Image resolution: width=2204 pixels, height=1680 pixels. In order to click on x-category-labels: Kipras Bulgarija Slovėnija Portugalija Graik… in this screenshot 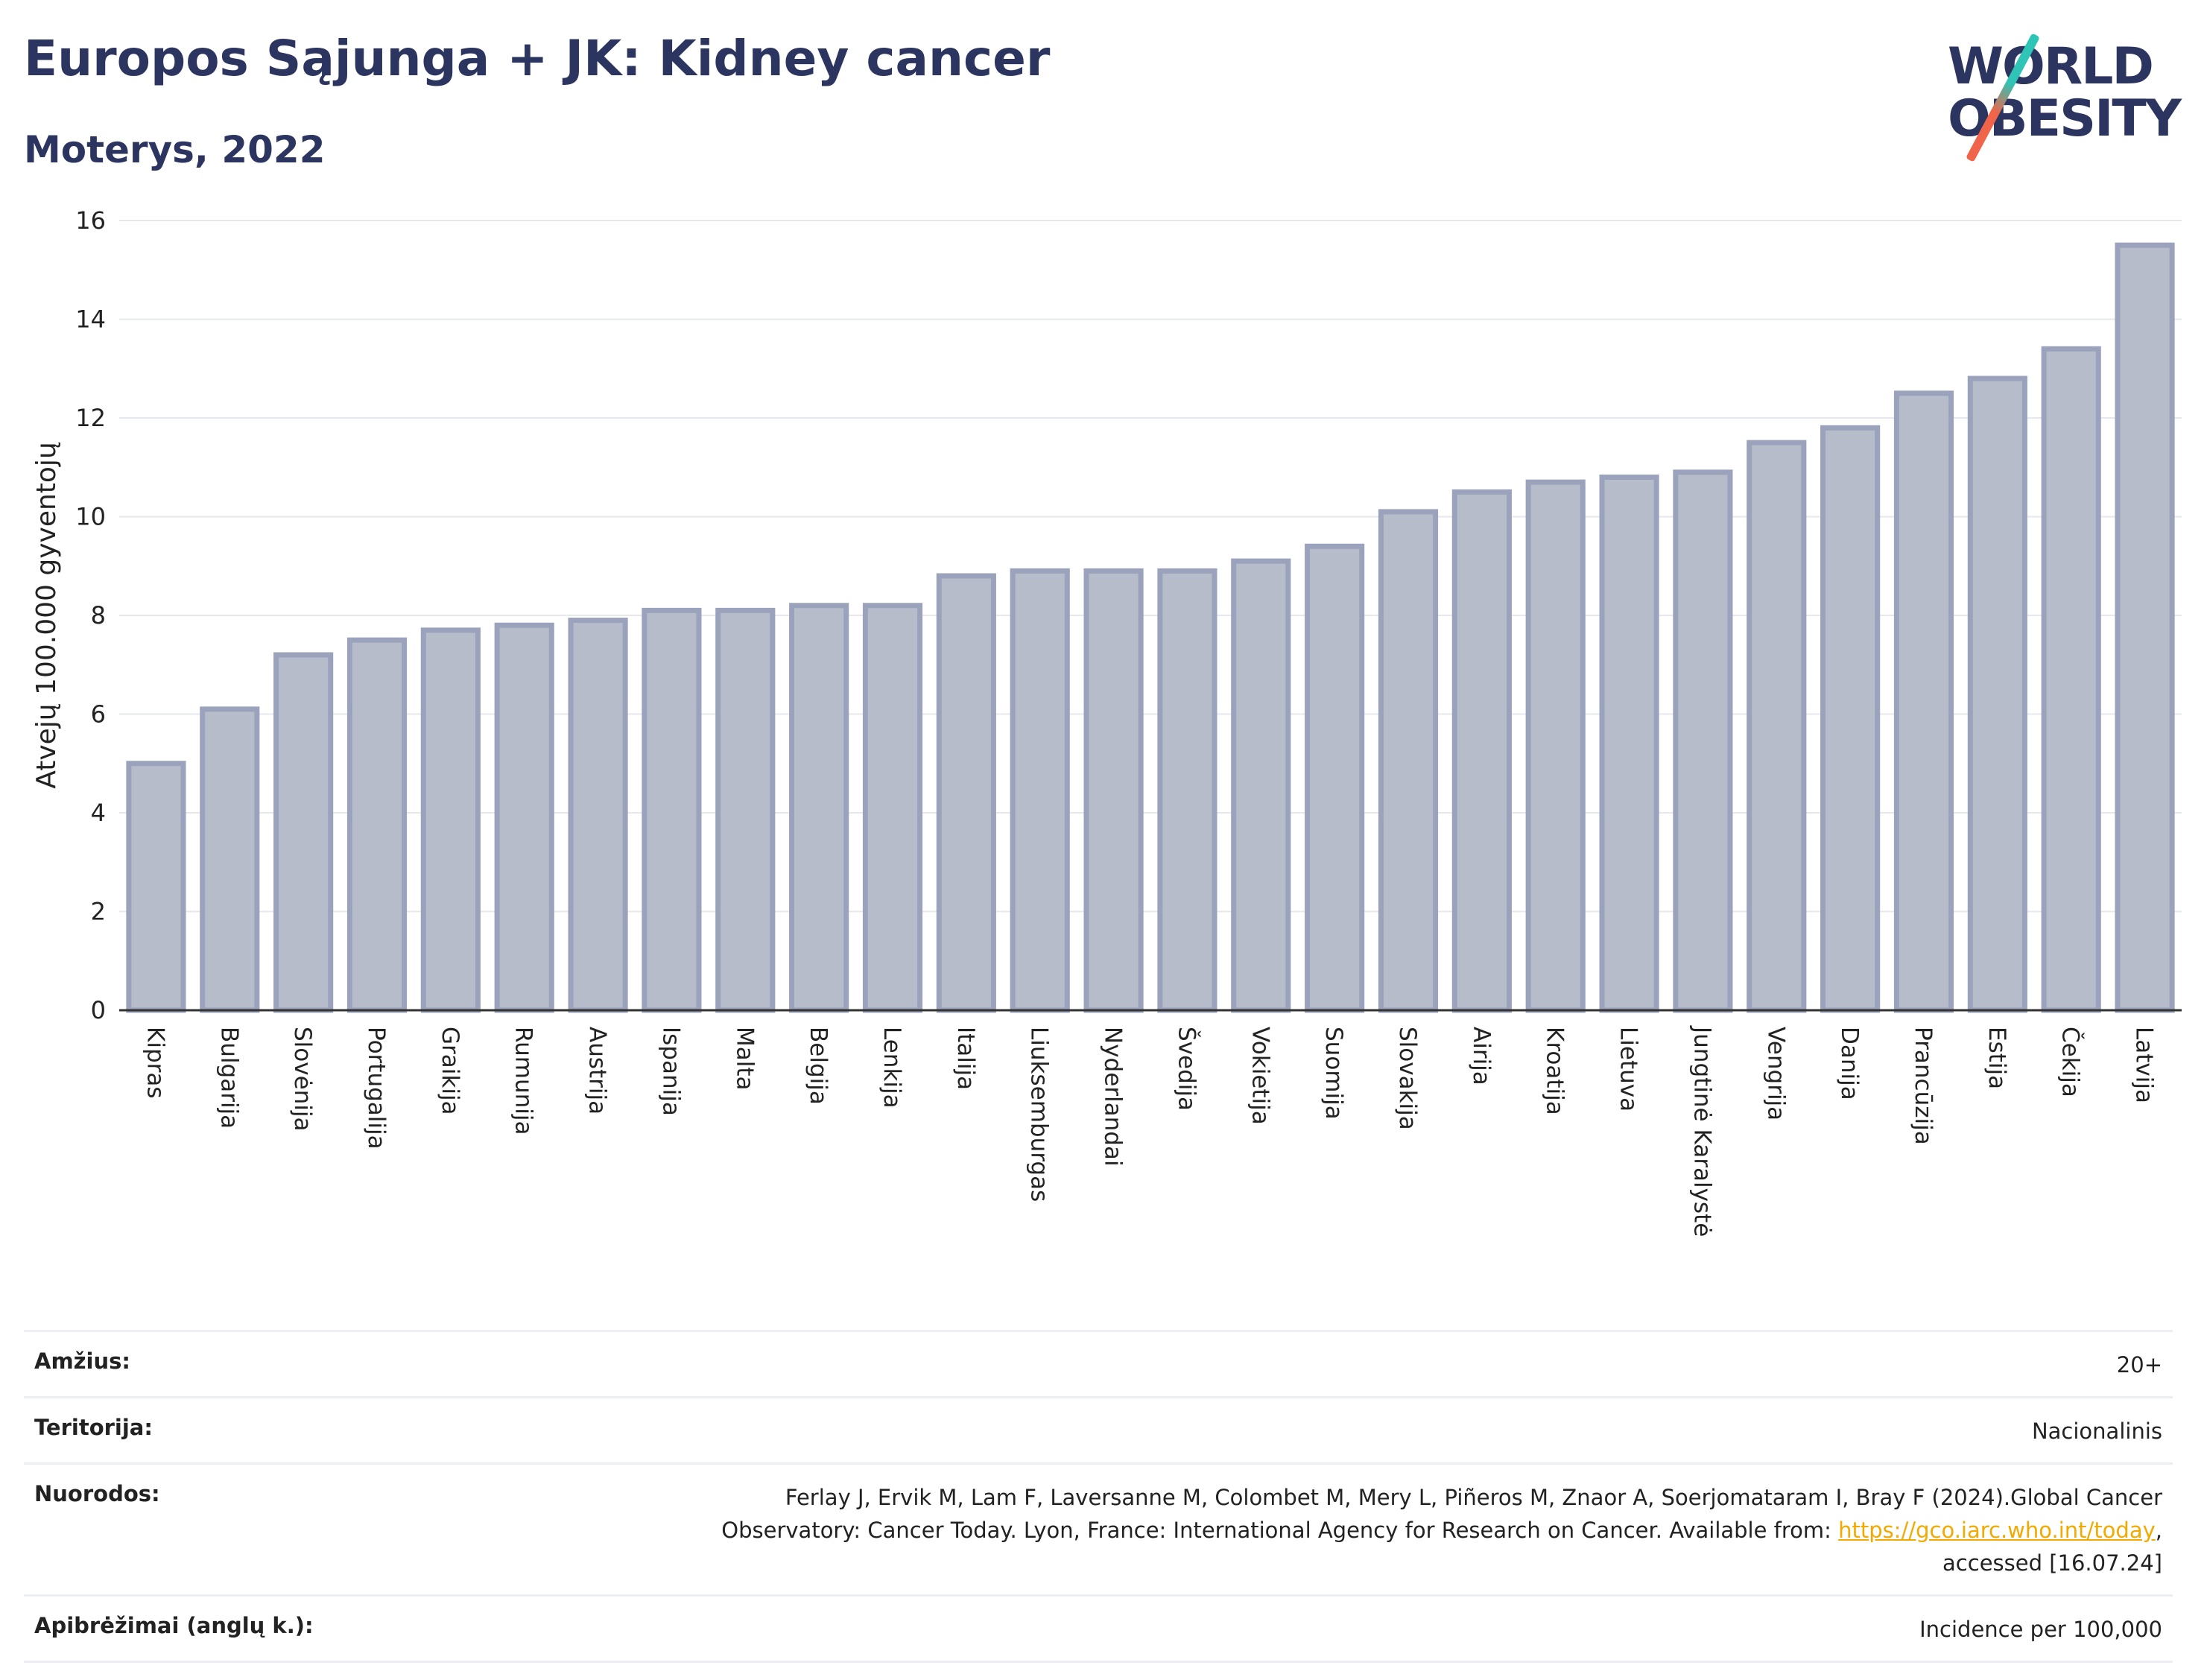, I will do `click(1149, 1131)`.